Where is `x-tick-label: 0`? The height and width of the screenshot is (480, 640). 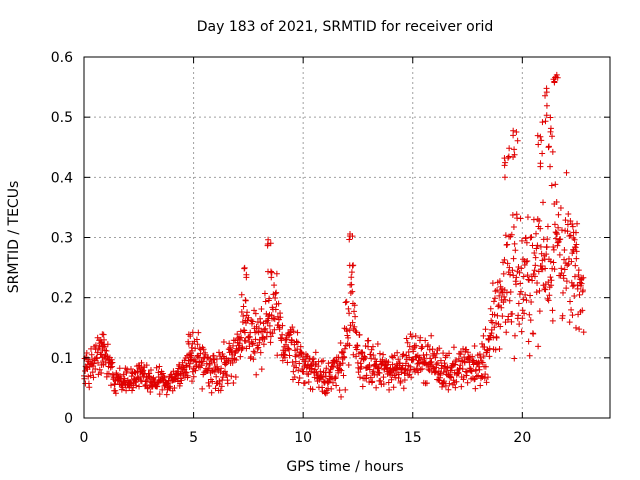 x-tick-label: 0 is located at coordinates (84, 438).